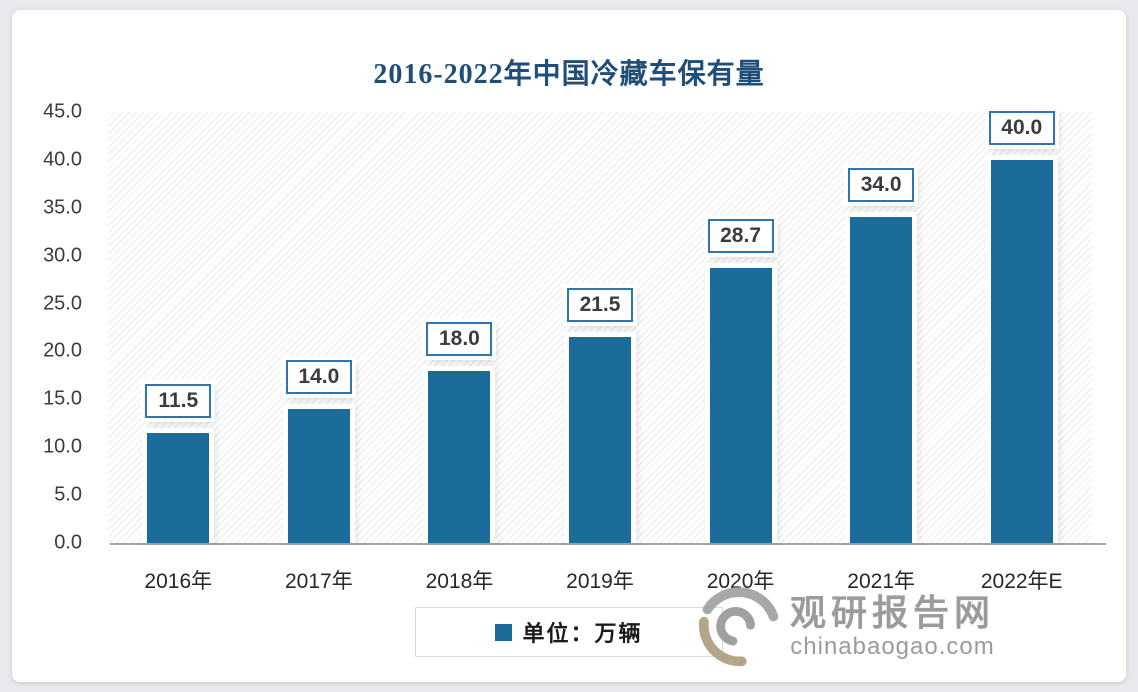 The image size is (1138, 692). Describe the element at coordinates (459, 339) in the screenshot. I see `bar-value-label: 18.0` at that location.